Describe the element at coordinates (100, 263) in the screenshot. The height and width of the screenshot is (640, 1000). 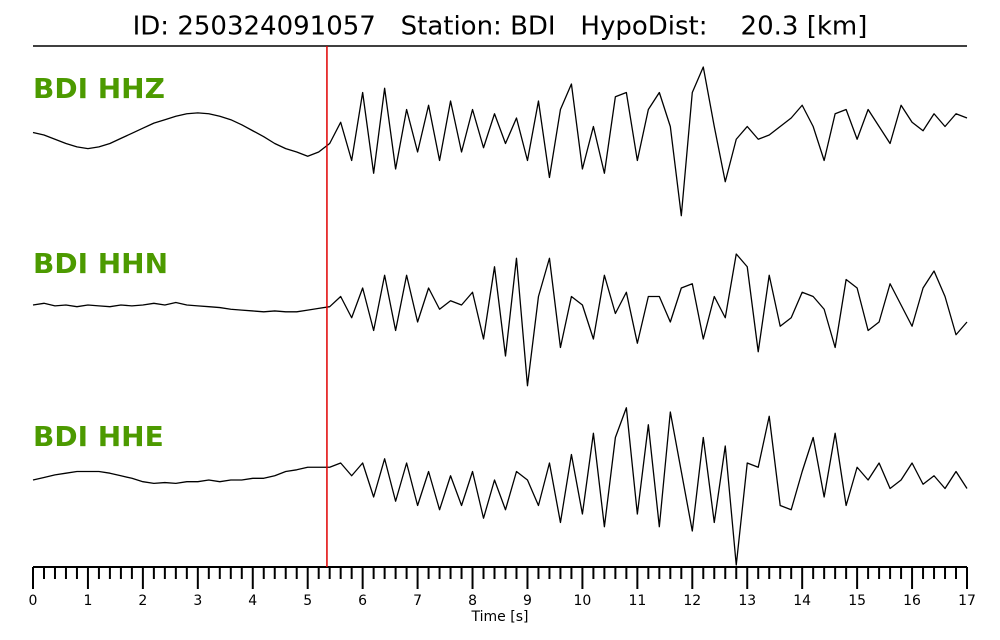
I see `trace-label: BDI HHN` at that location.